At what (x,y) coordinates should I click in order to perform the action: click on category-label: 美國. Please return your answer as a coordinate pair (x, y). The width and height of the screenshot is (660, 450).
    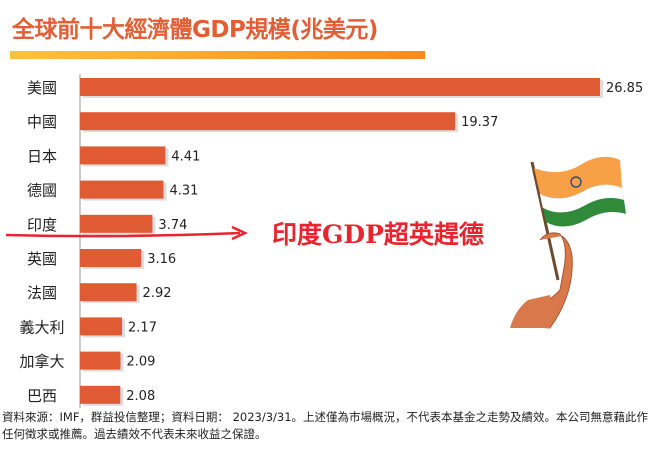
    Looking at the image, I should click on (42, 88).